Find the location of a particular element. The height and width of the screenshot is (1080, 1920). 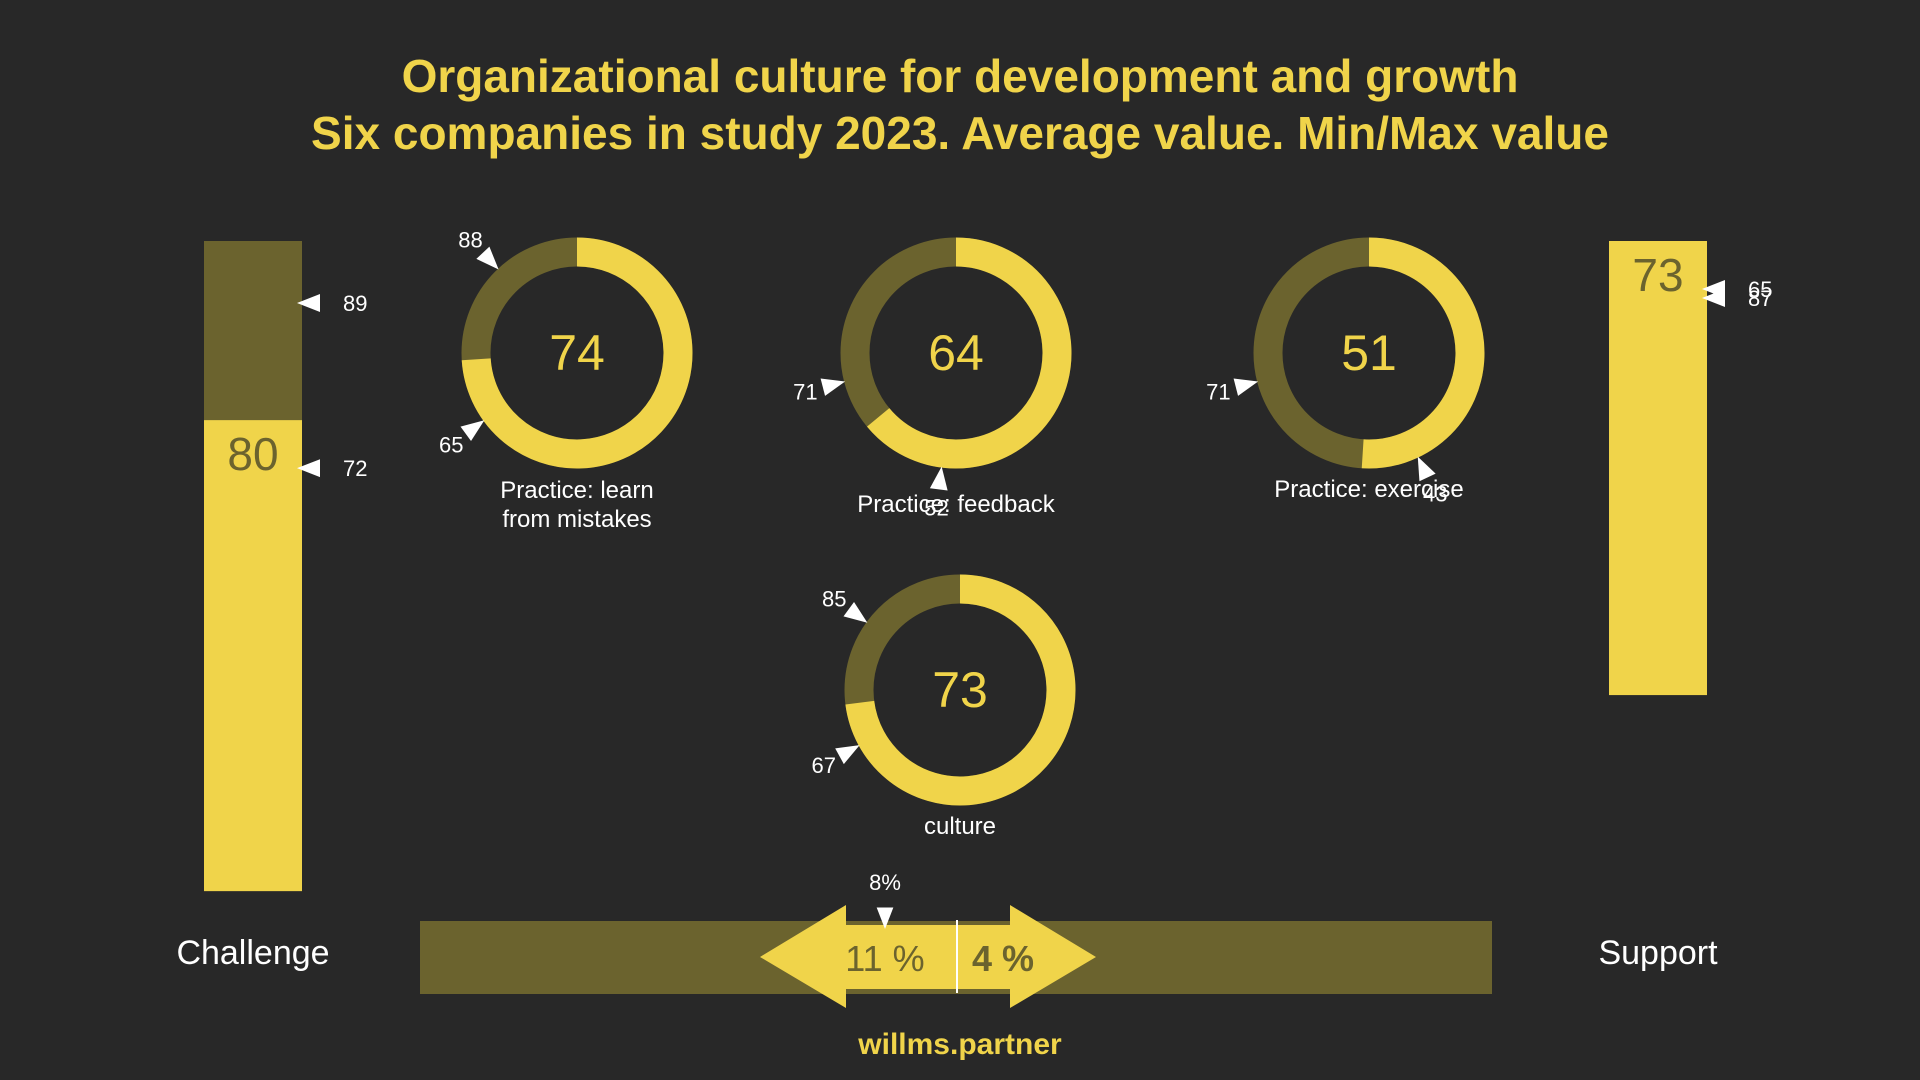

balance-marker is located at coordinates (885, 918).